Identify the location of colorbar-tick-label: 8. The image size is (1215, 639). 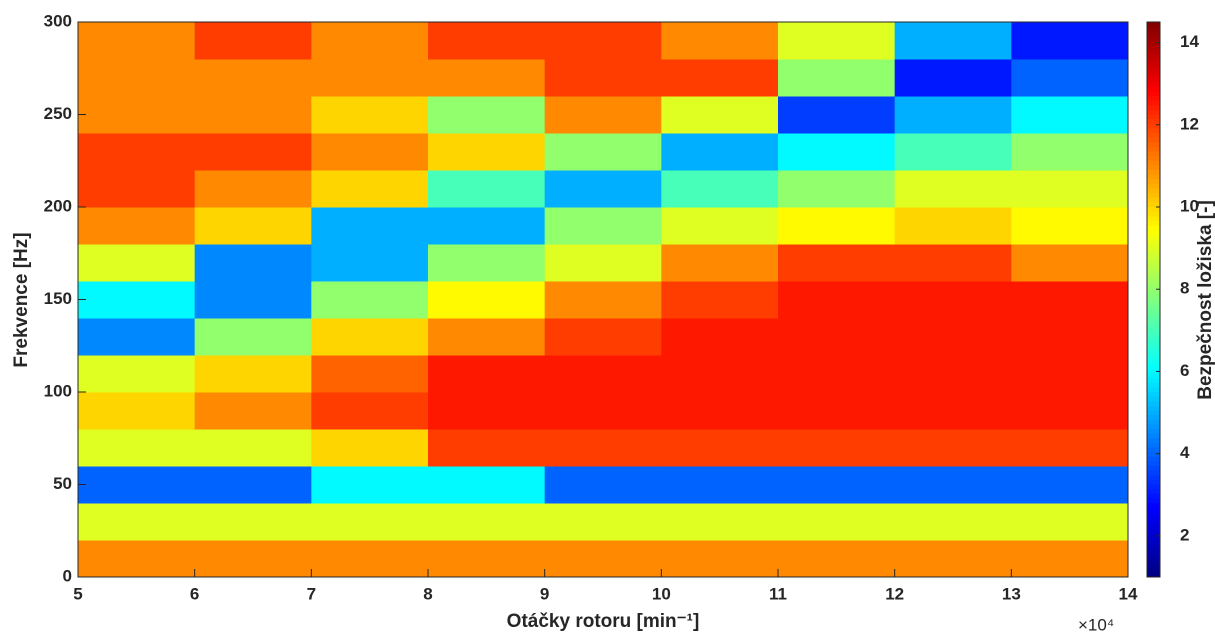
(1184, 288).